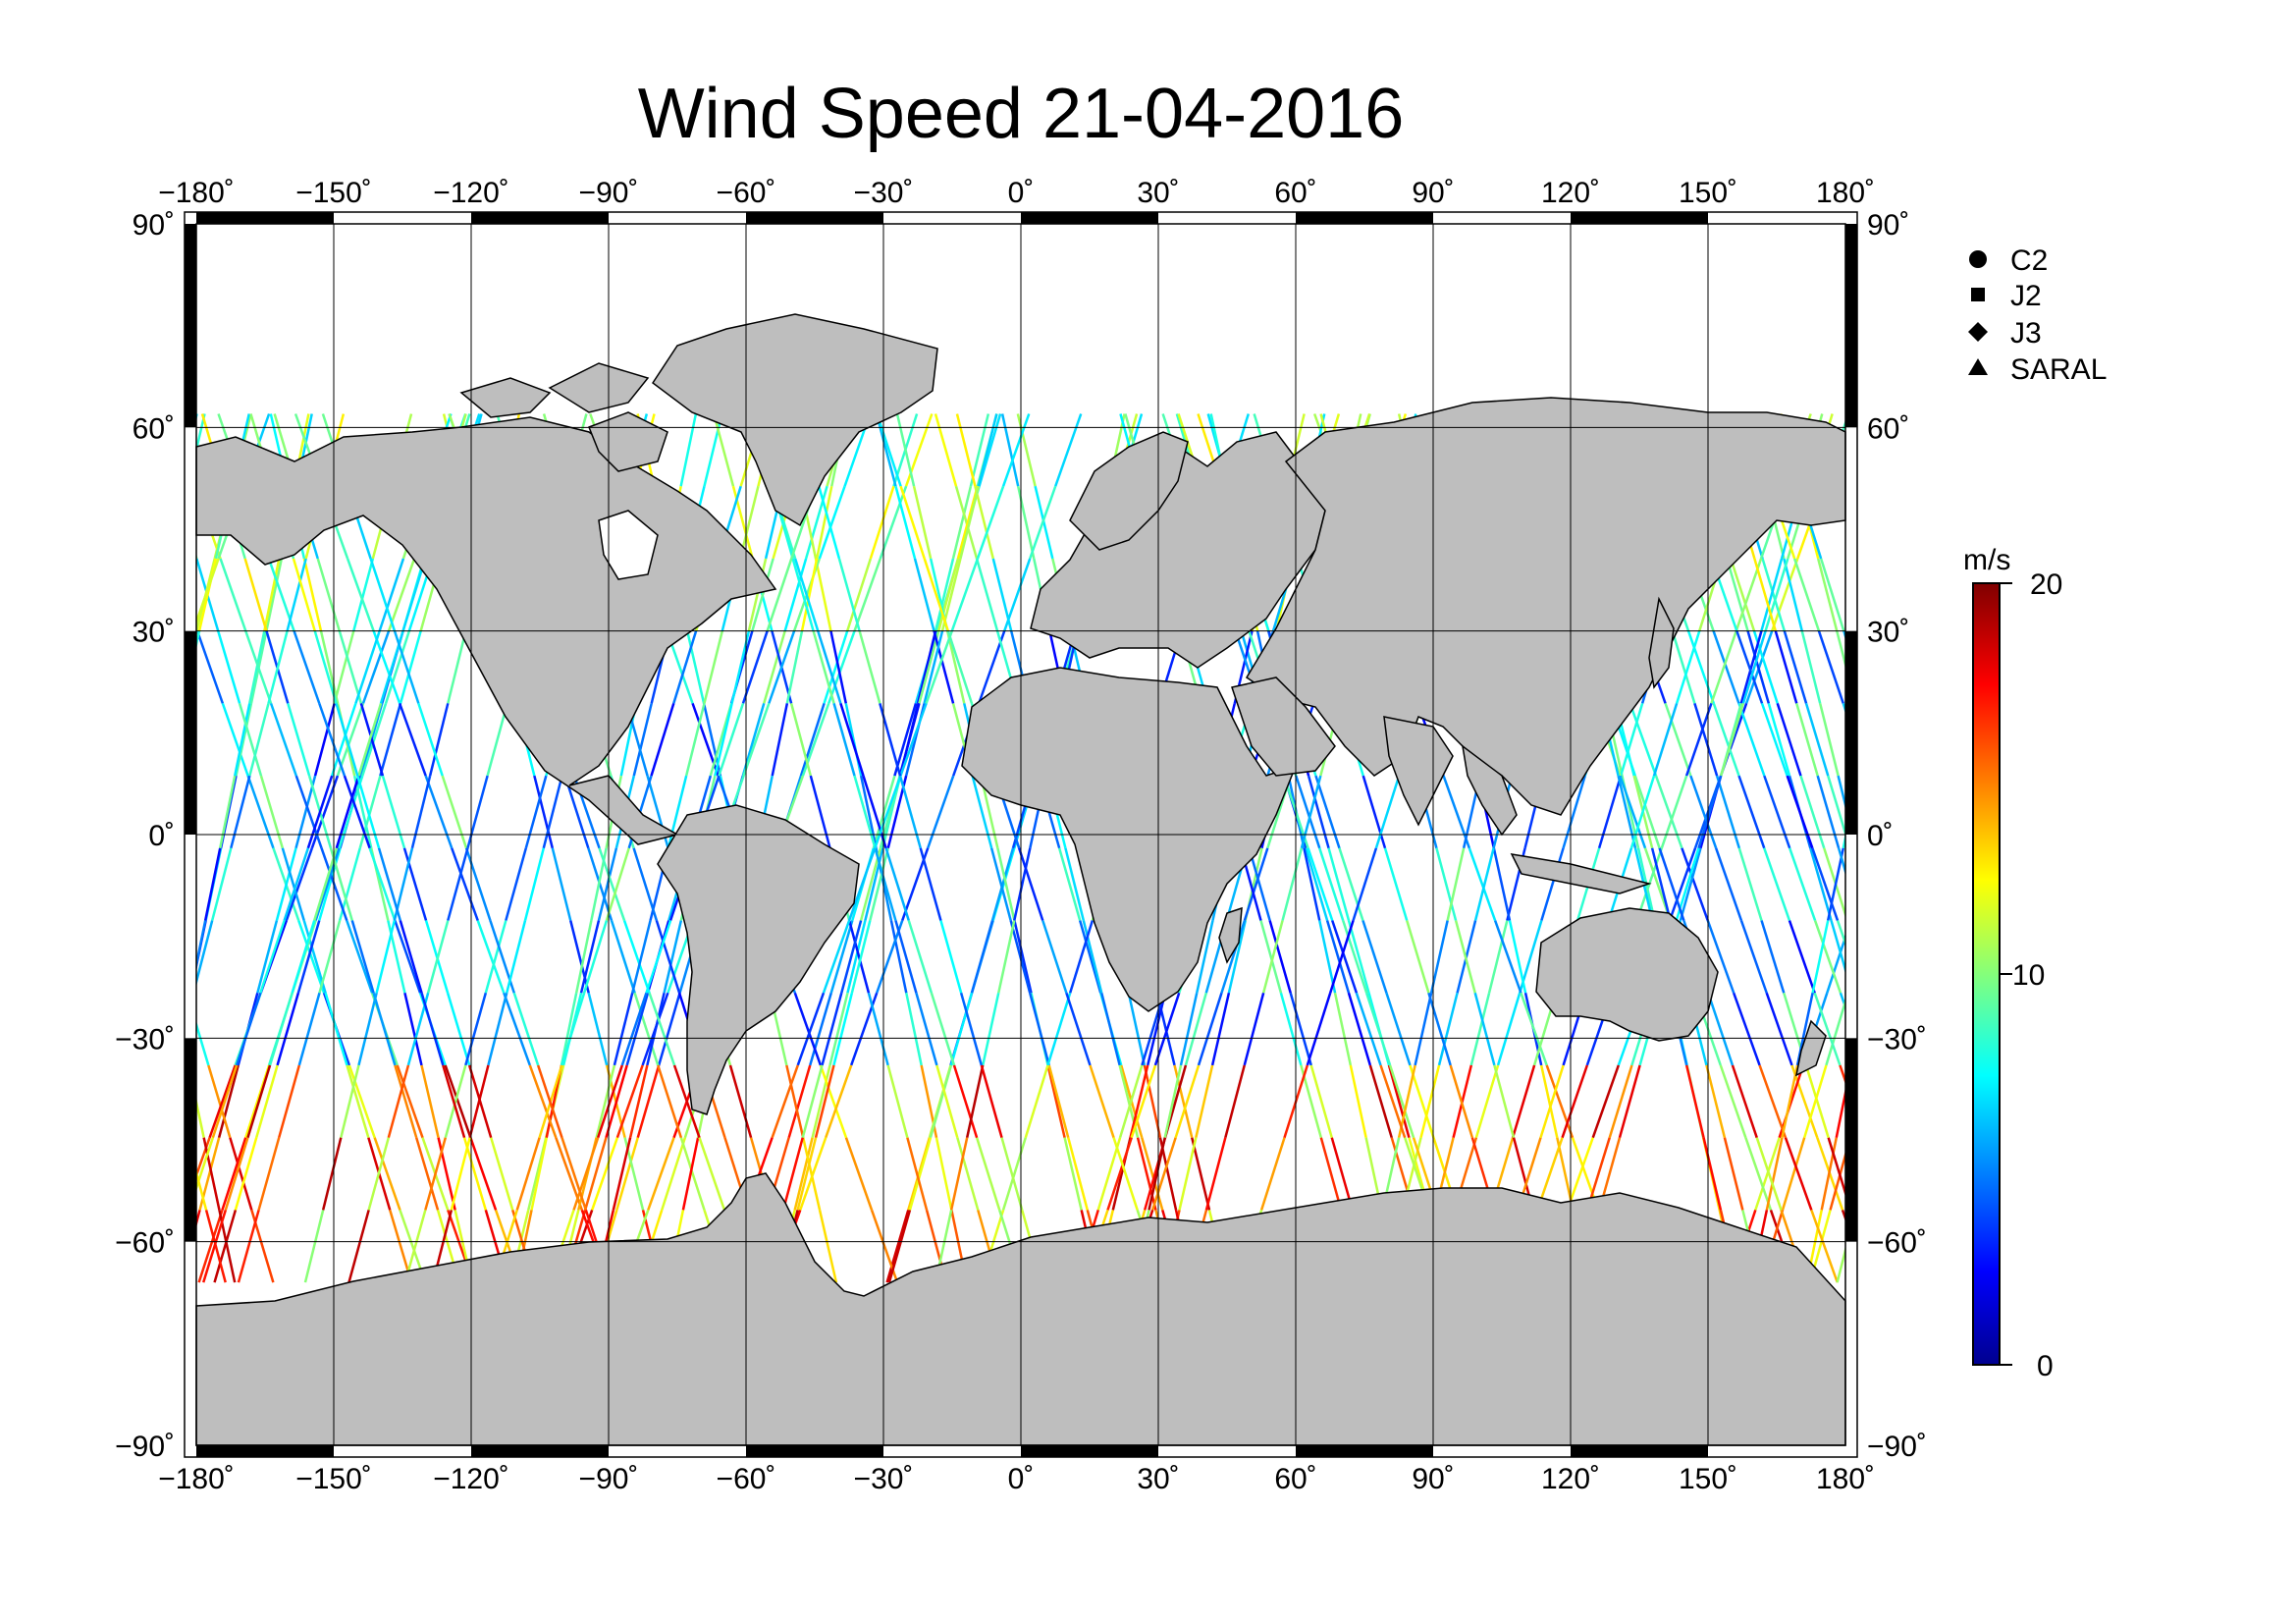 The width and height of the screenshot is (2296, 1623). Describe the element at coordinates (1708, 193) in the screenshot. I see `lon-tick-label-top: 150˚` at that location.